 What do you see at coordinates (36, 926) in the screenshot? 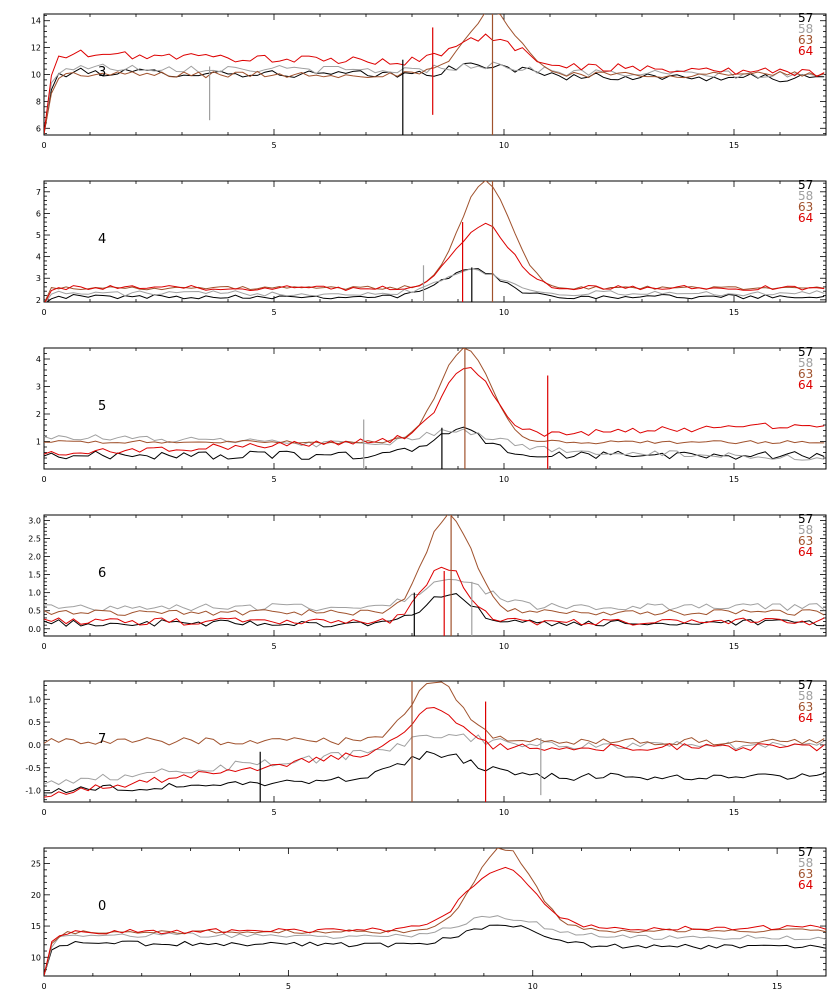
I see `y-tick-label: 15` at bounding box center [36, 926].